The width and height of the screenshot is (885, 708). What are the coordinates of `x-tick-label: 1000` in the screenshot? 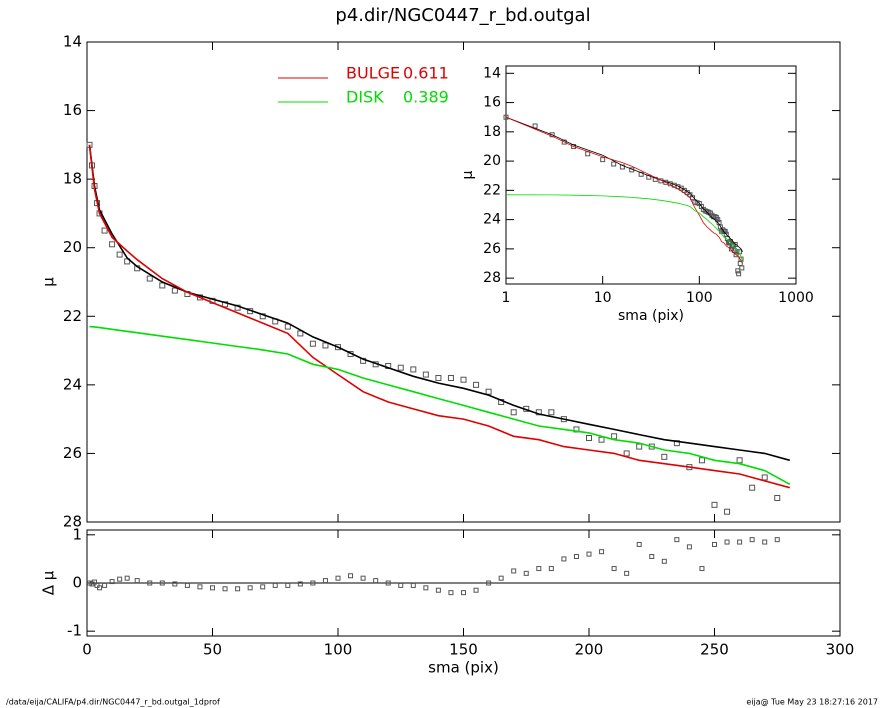 It's located at (796, 298).